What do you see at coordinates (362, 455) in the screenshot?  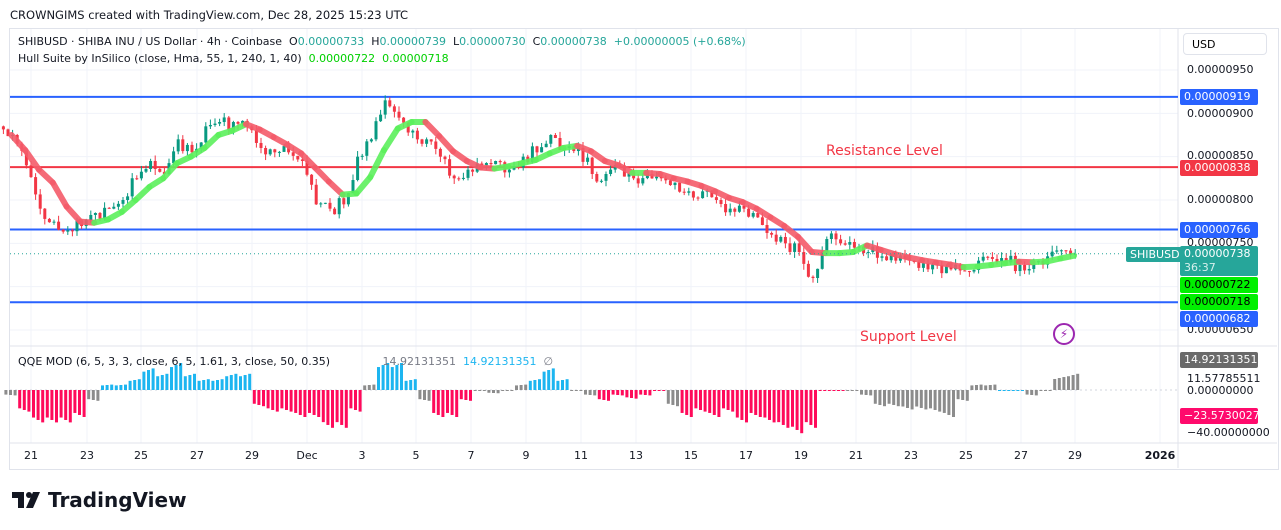 I see `date-label: 3` at bounding box center [362, 455].